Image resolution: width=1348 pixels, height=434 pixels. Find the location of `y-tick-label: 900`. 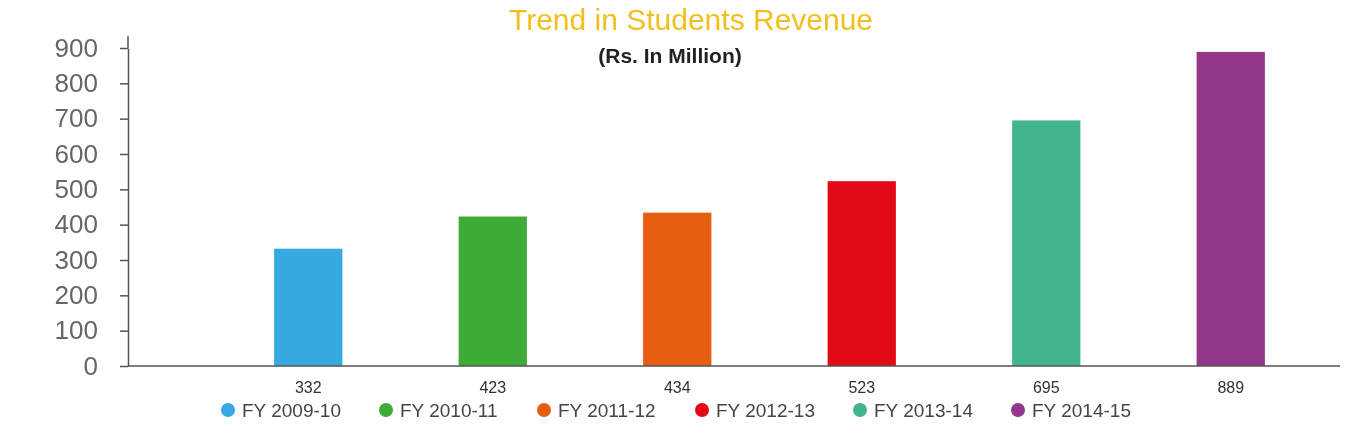

y-tick-label: 900 is located at coordinates (76, 47).